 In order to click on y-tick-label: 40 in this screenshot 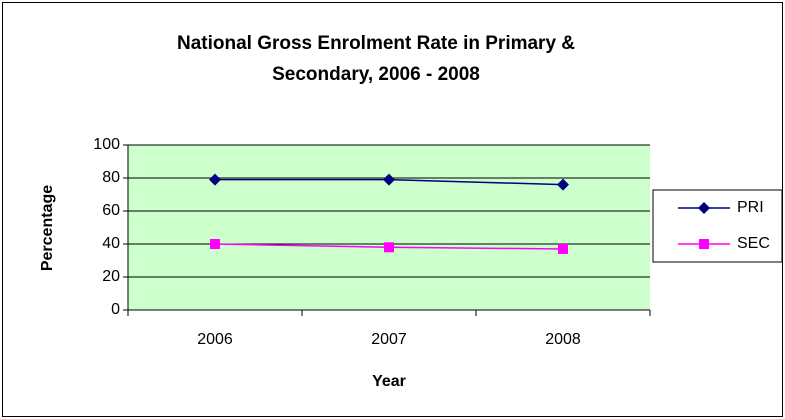, I will do `click(111, 243)`.